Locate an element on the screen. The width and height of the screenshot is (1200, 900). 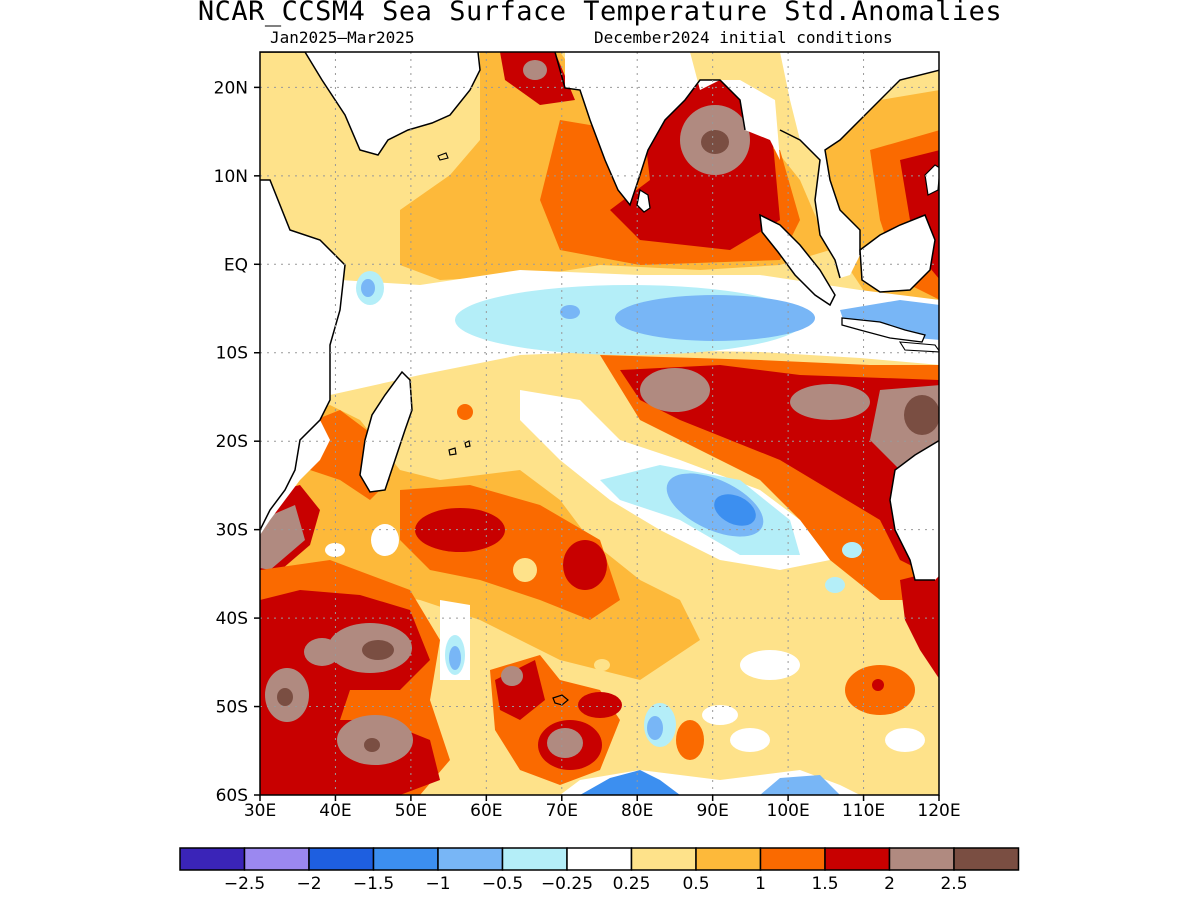
lat-label: 10S is located at coordinates (232, 354).